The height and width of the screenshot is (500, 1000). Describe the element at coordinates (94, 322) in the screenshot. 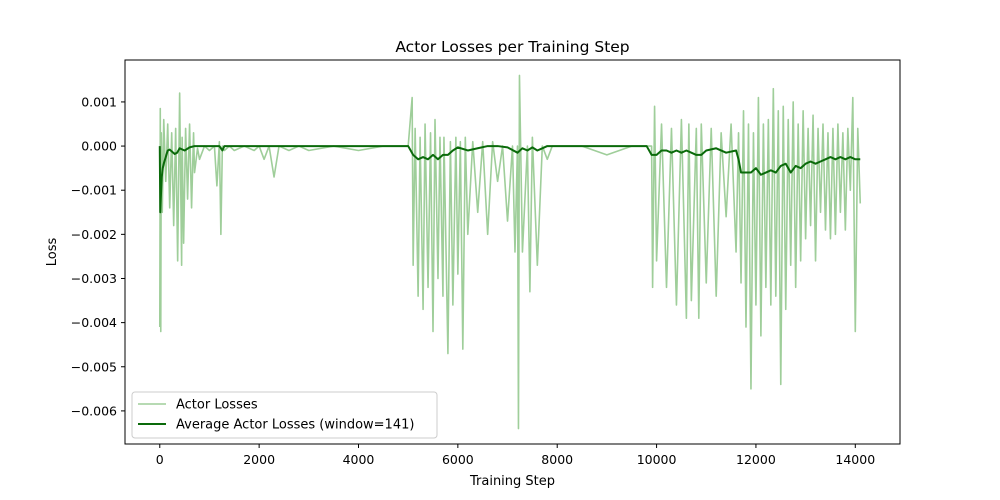

I see `y-tick-label: −0.004` at that location.